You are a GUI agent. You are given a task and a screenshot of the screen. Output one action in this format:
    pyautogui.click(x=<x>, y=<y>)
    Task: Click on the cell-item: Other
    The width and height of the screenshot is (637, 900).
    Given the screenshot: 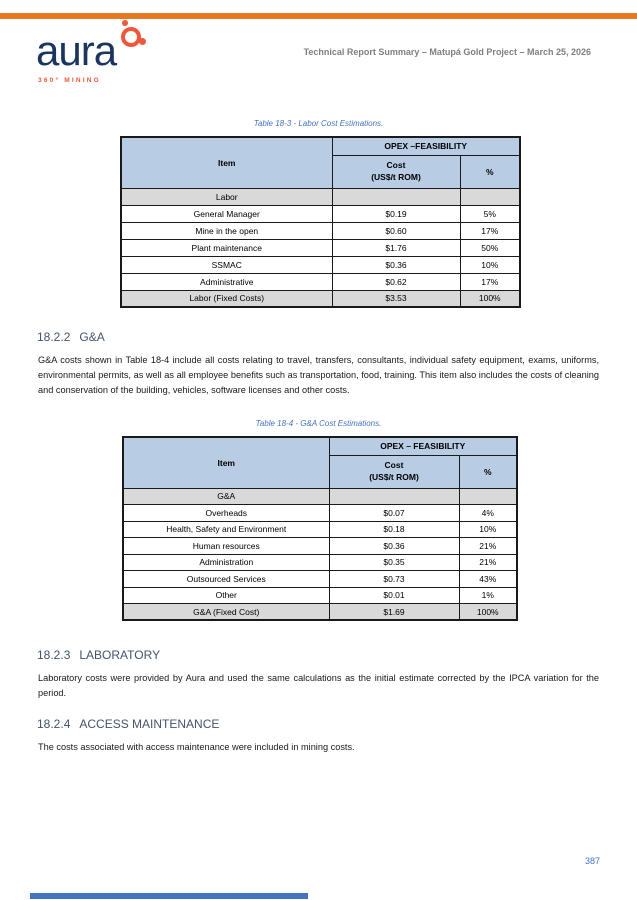 What is the action you would take?
    pyautogui.click(x=226, y=595)
    